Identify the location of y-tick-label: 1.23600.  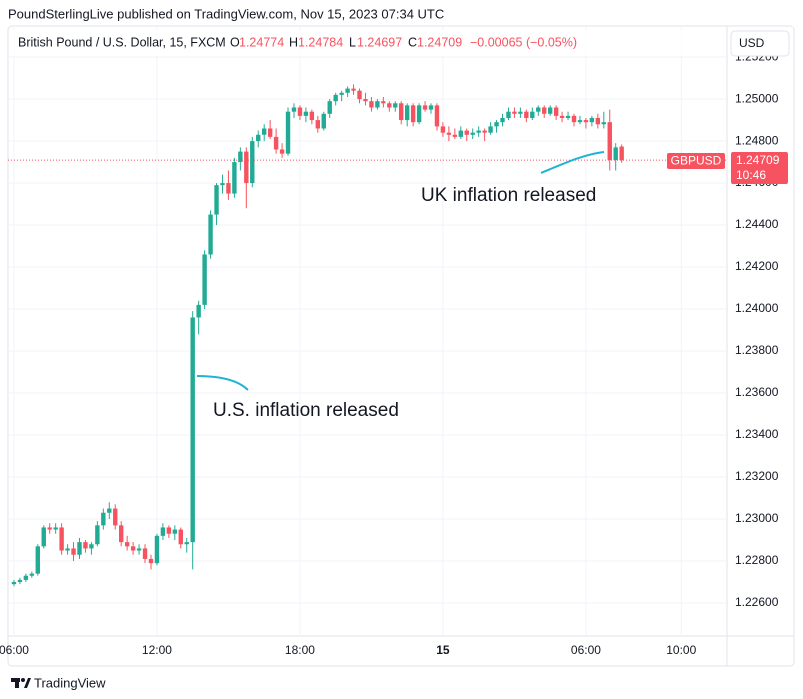
(757, 392).